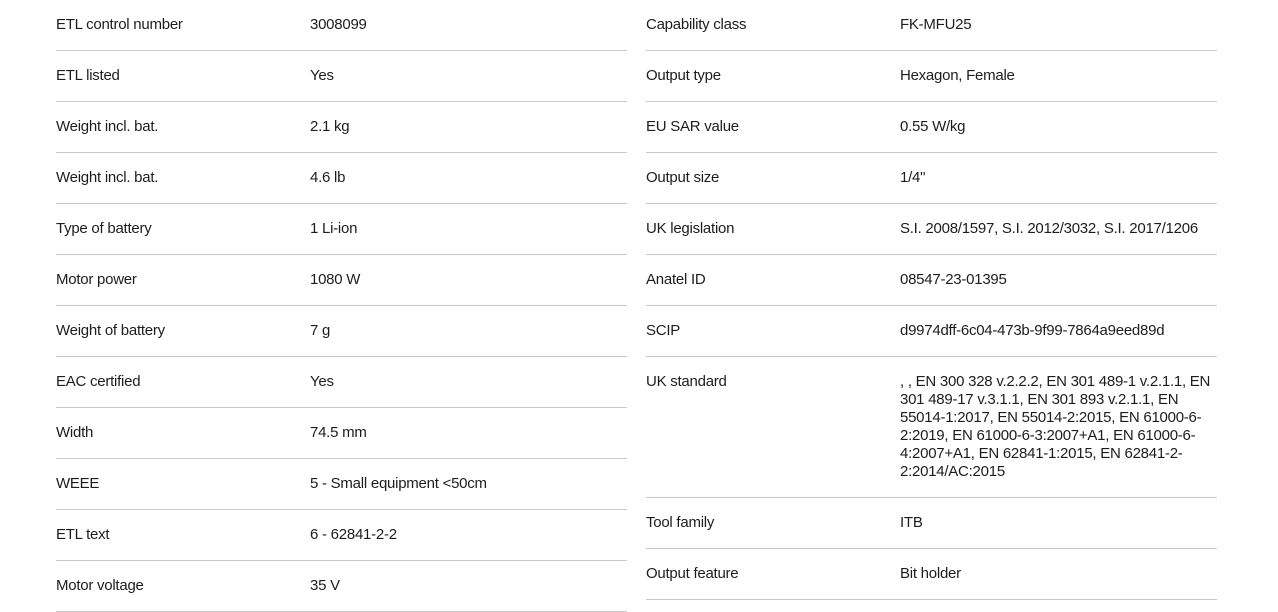 The height and width of the screenshot is (612, 1278). What do you see at coordinates (936, 24) in the screenshot?
I see `spec-value: FK-MFU25` at bounding box center [936, 24].